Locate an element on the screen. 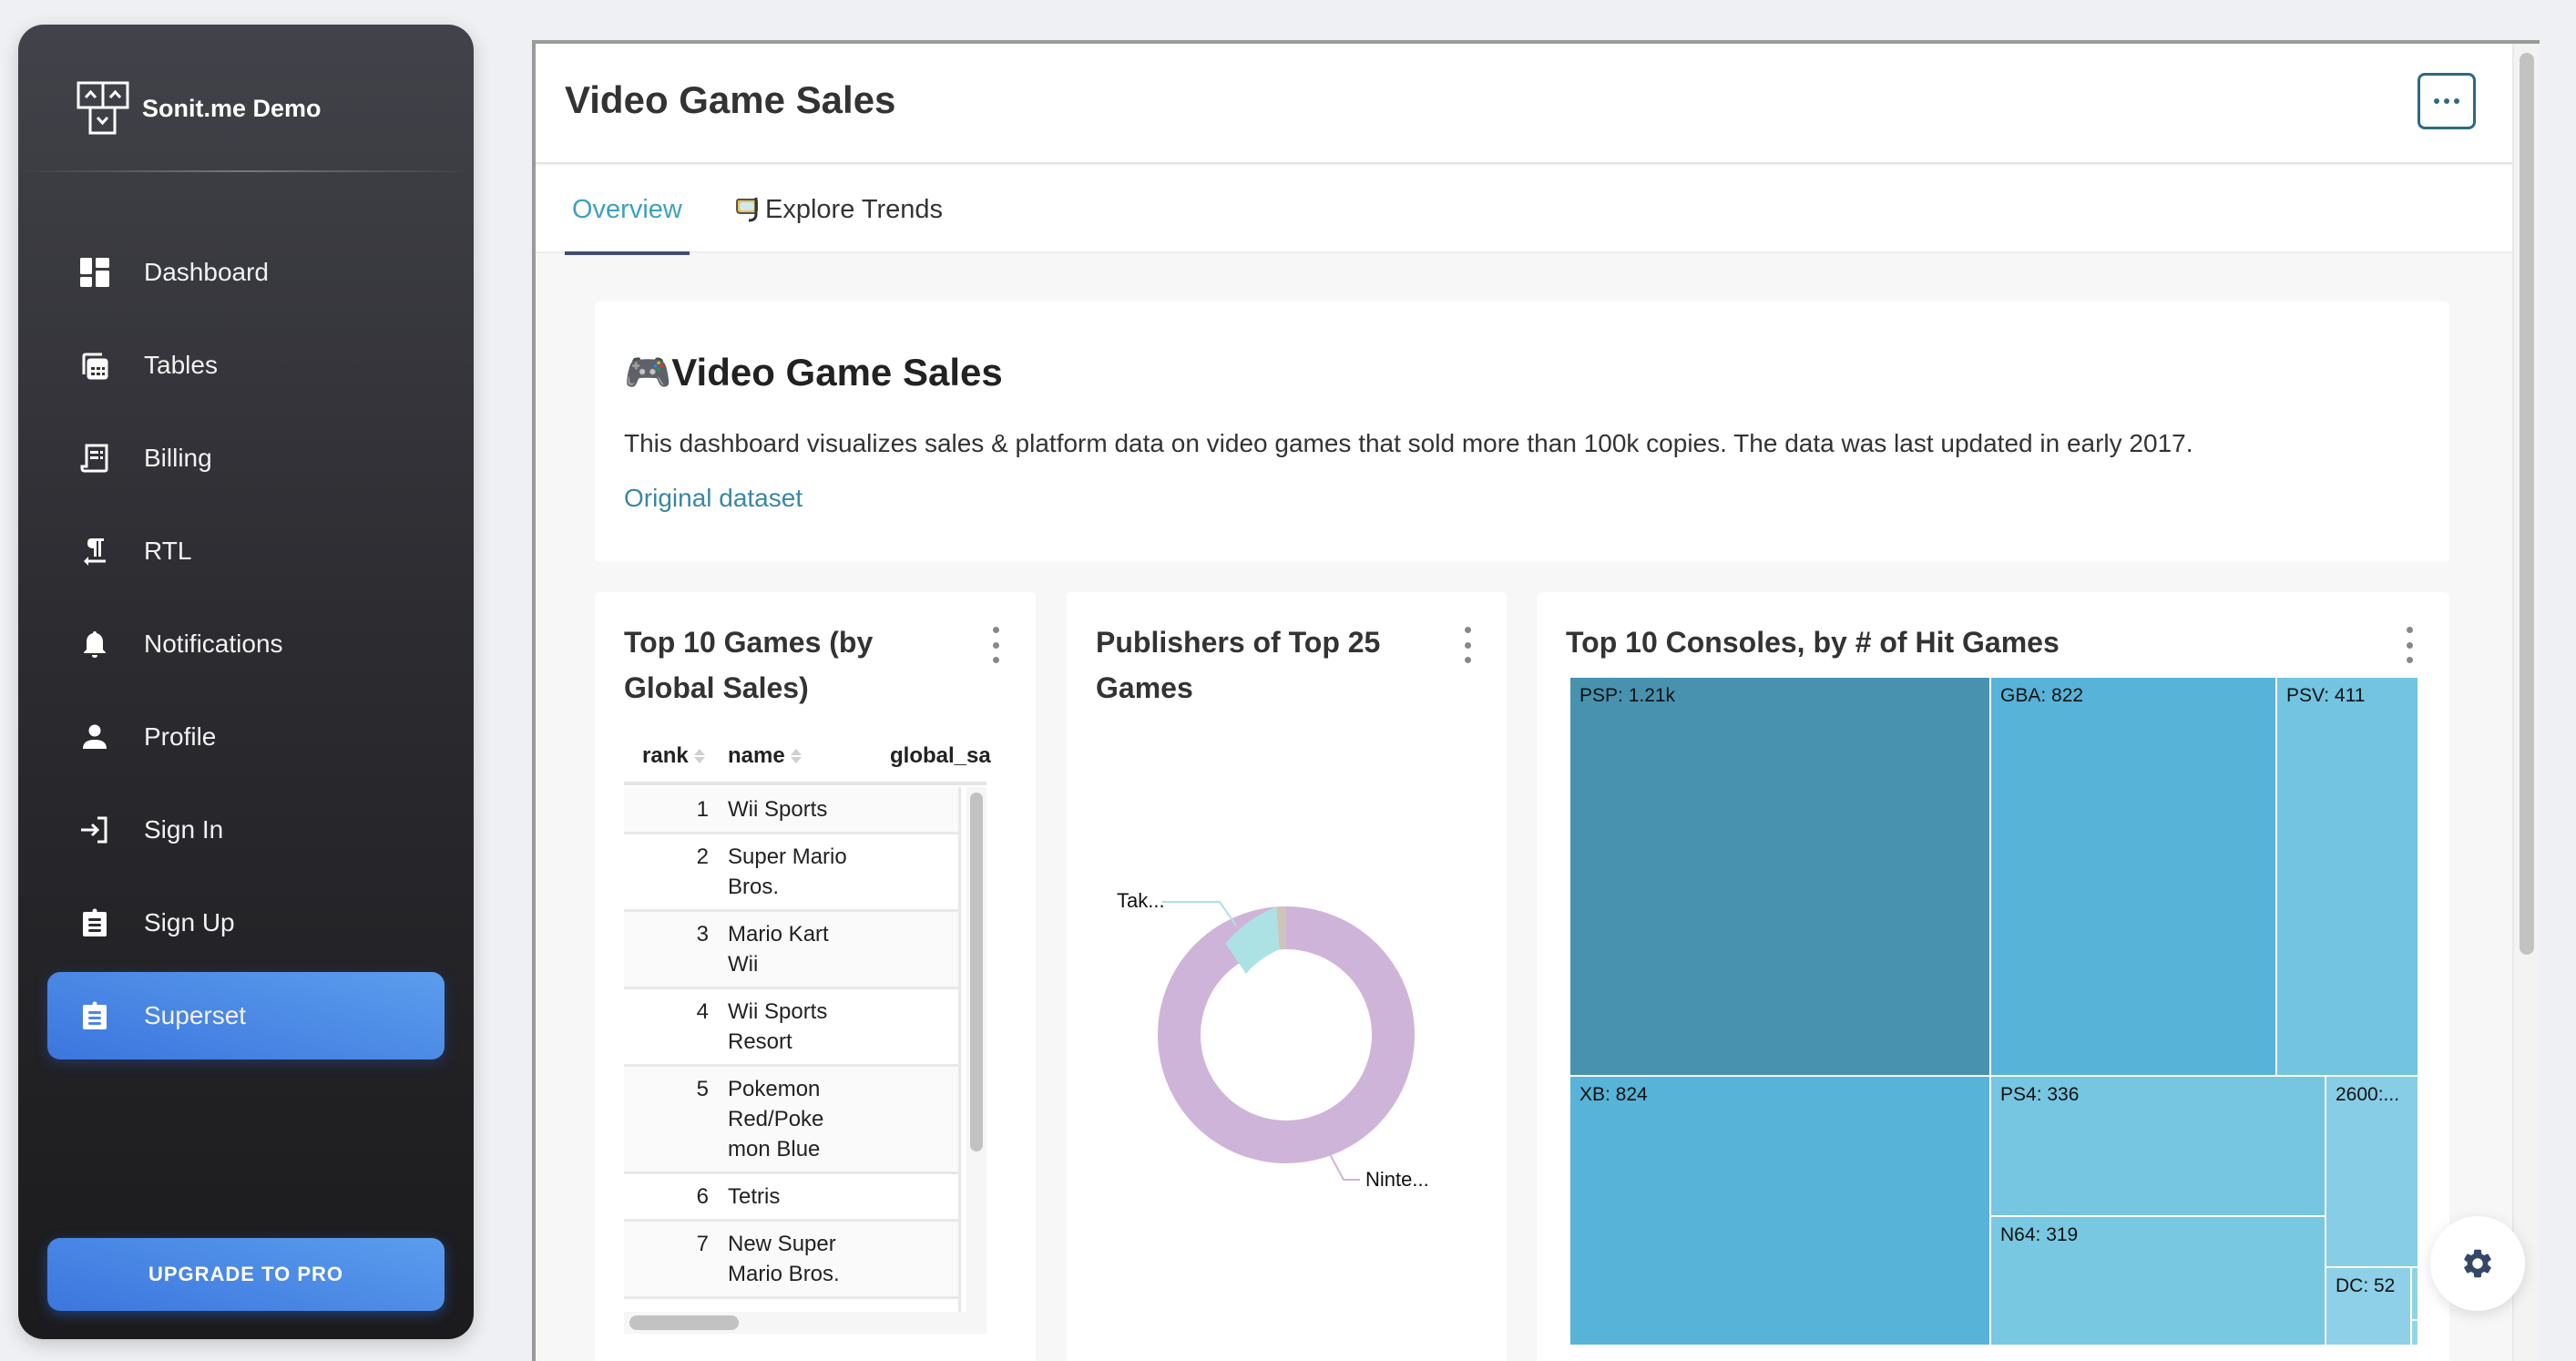  page-scrollbar is located at coordinates (2526, 703).